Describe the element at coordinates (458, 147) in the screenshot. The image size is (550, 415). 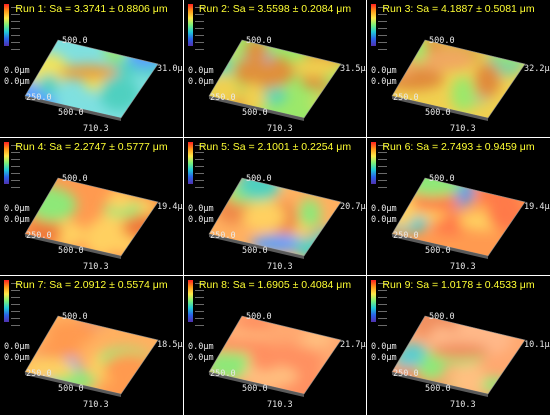
I see `run-title: Run 6: Sa = 2.7493 ± 0.9459 μm` at that location.